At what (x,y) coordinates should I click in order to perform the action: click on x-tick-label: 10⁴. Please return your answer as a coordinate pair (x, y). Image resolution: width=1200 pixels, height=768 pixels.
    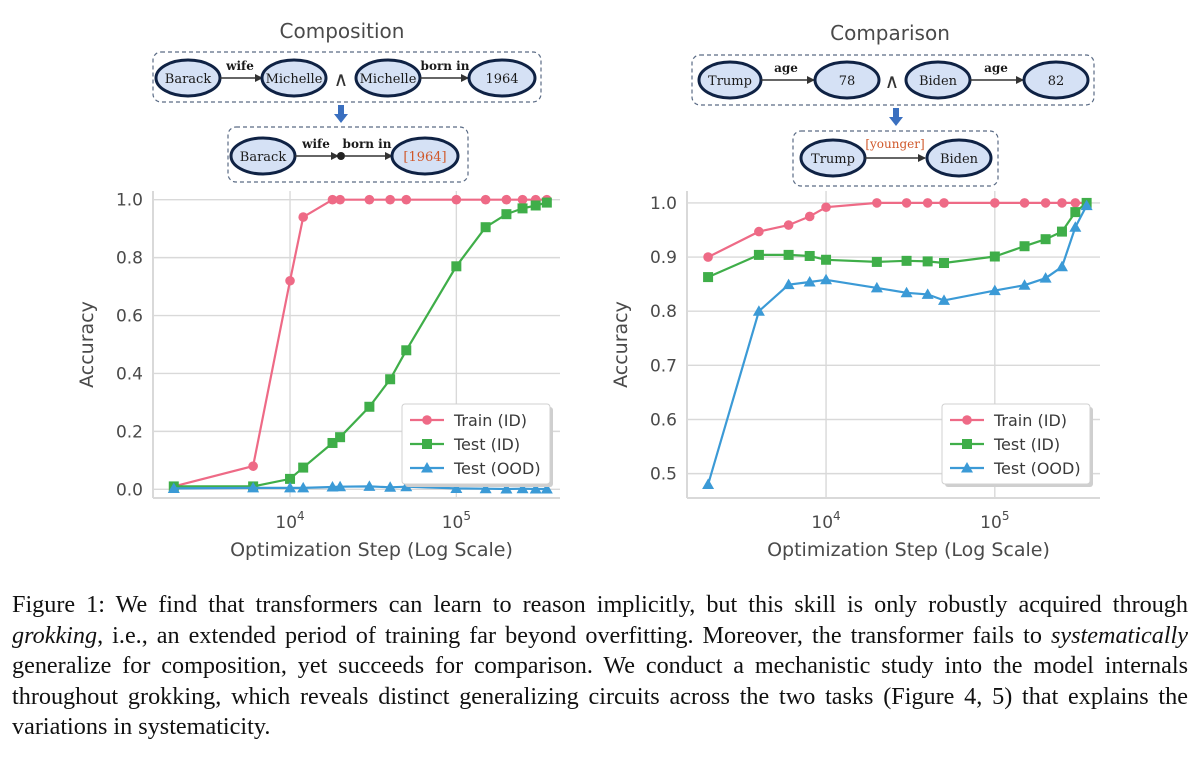
    Looking at the image, I should click on (825, 521).